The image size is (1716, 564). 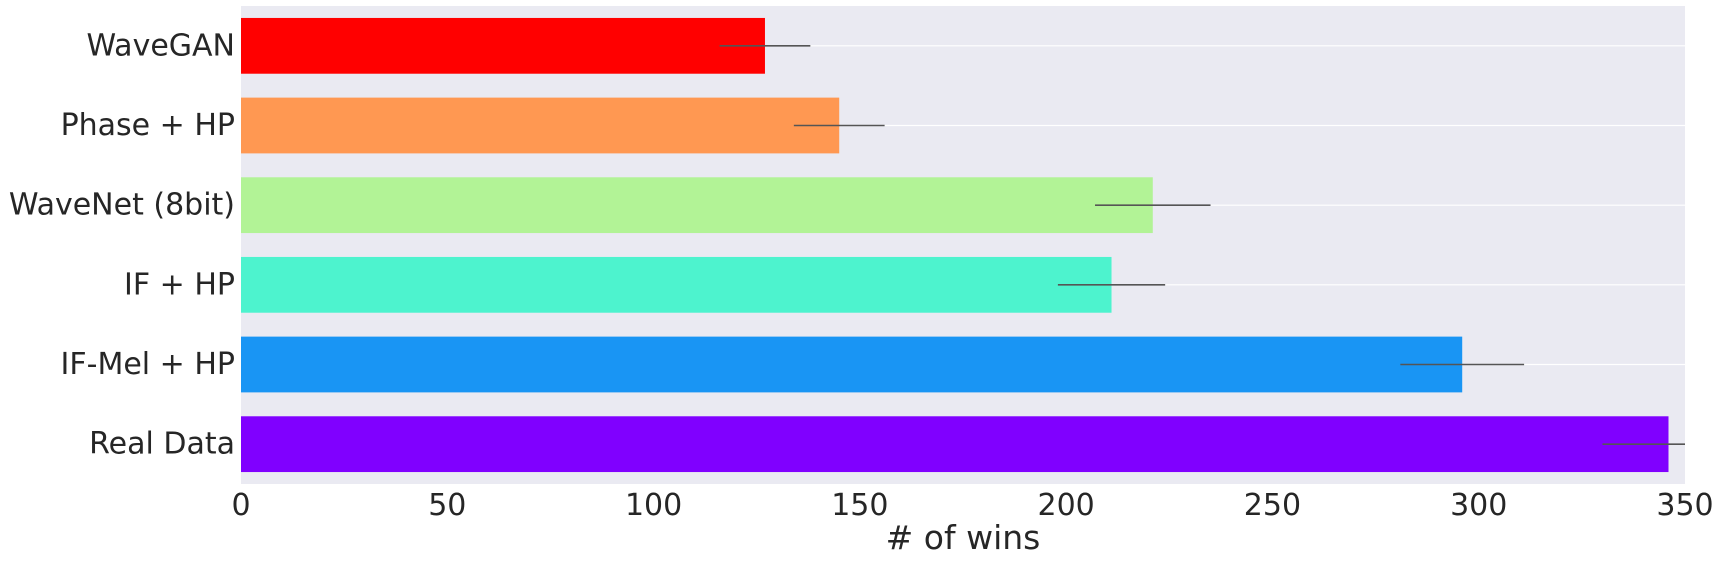 What do you see at coordinates (859, 505) in the screenshot?
I see `x-tick-label: 150` at bounding box center [859, 505].